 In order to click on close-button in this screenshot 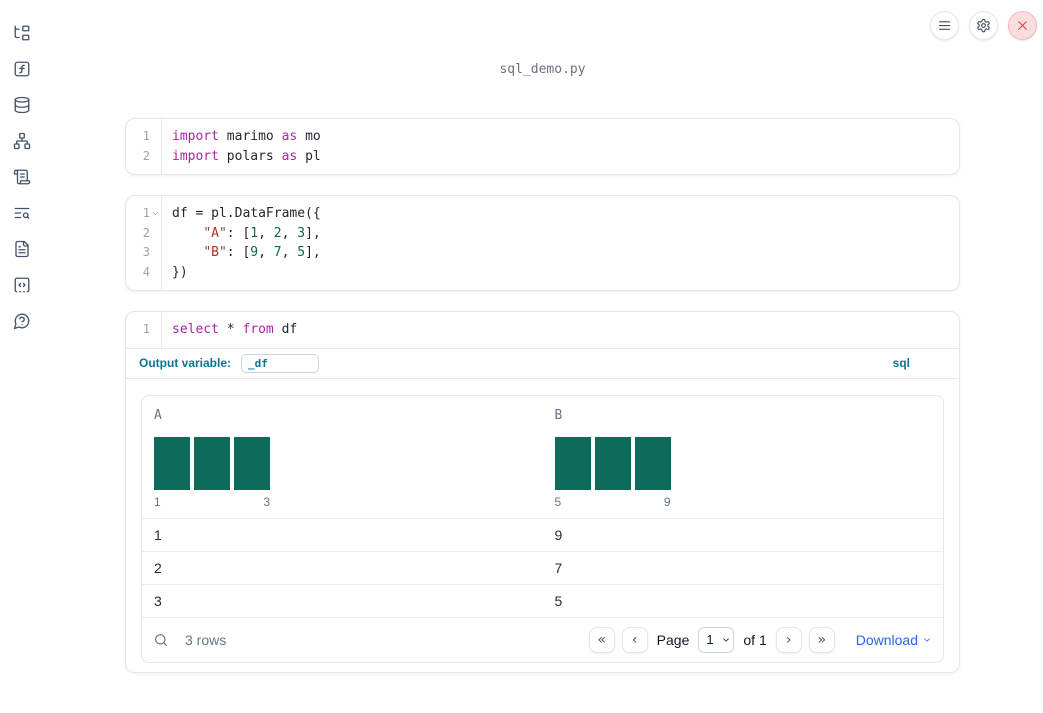, I will do `click(1022, 25)`.